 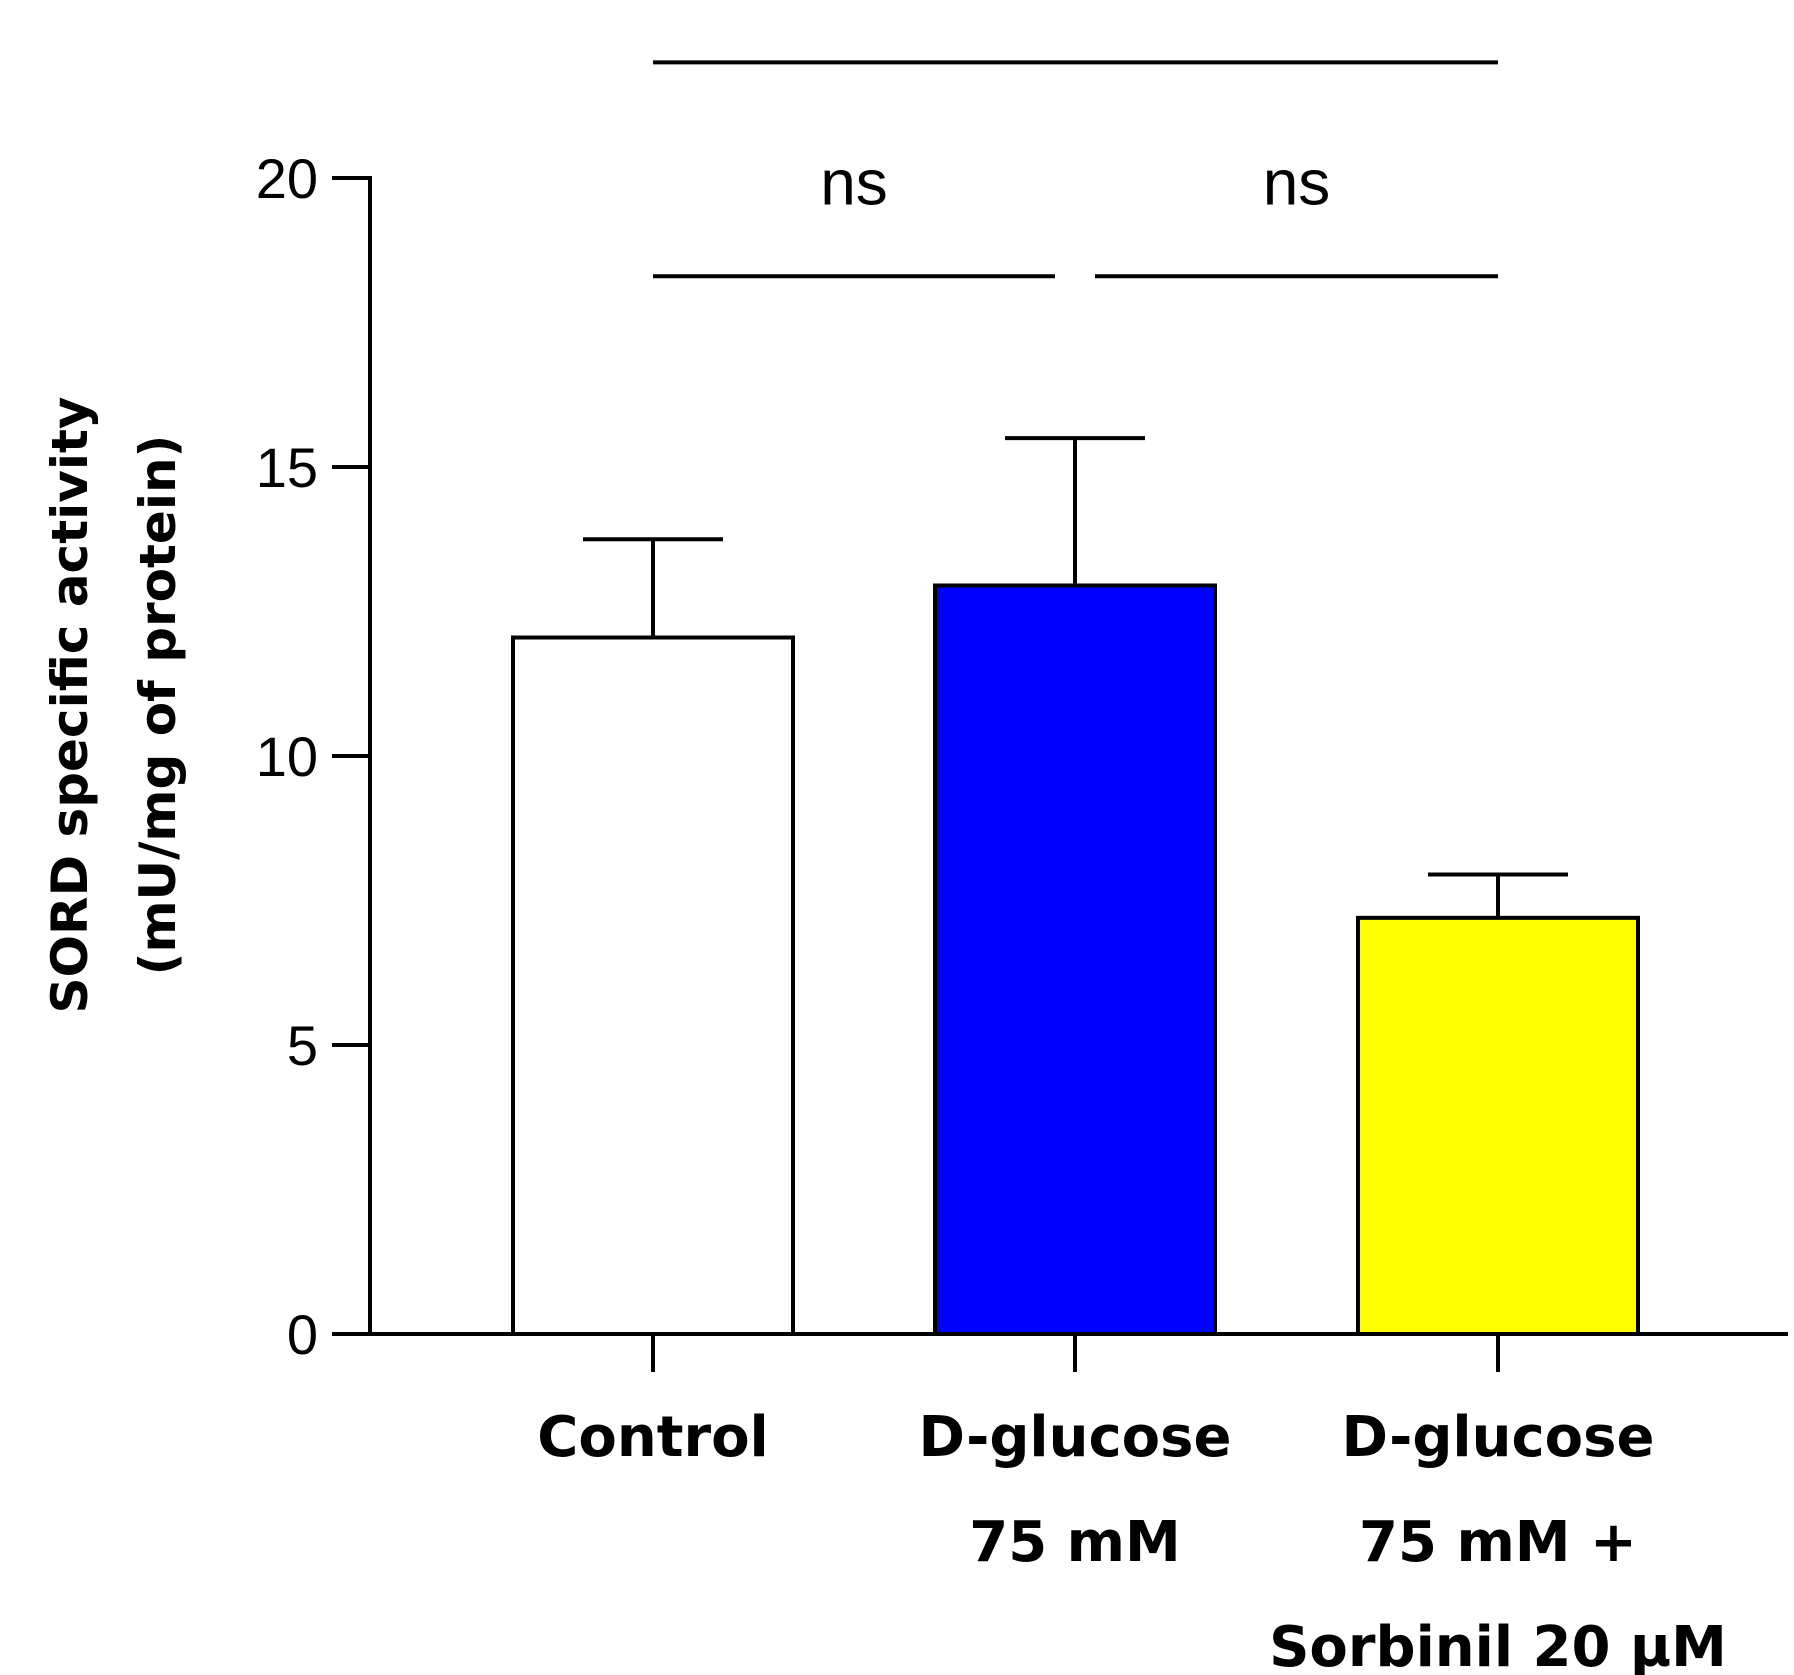 What do you see at coordinates (302, 1334) in the screenshot?
I see `y-tick-label-0: 0` at bounding box center [302, 1334].